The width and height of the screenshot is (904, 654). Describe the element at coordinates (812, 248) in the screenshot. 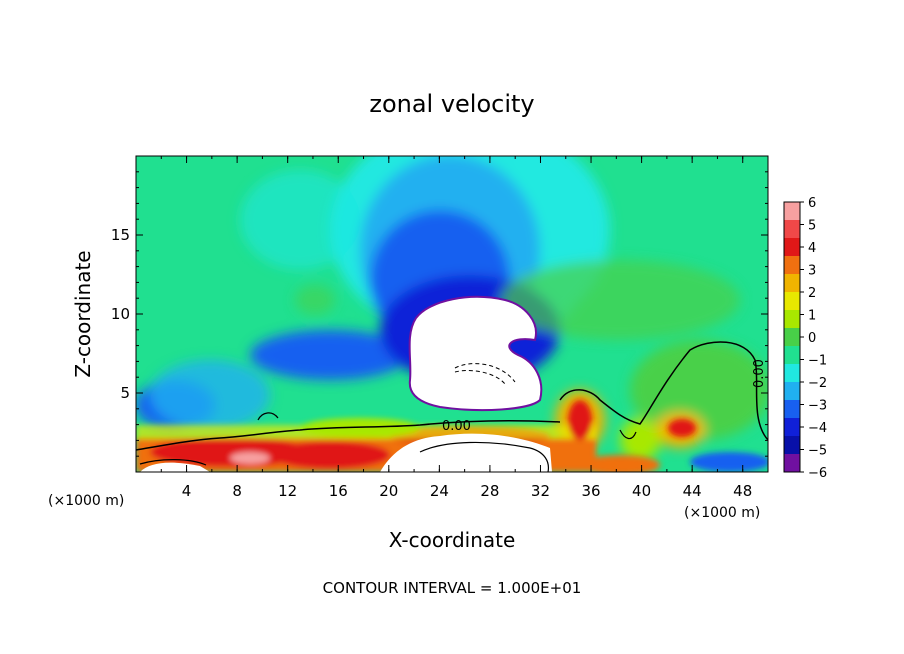

I see `colorbar-label: 4` at that location.